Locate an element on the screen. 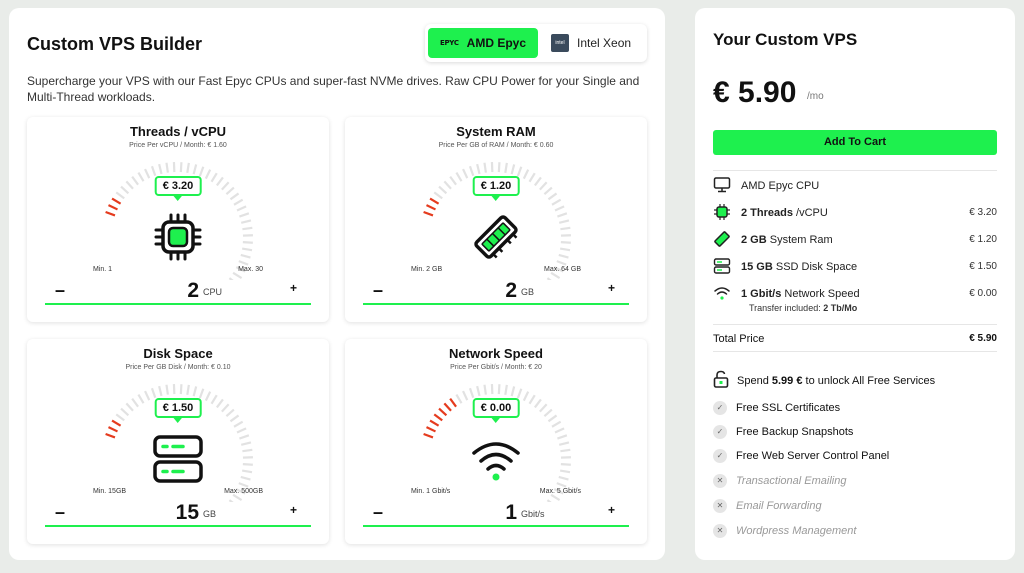  unlock-amount: 5.99 € is located at coordinates (787, 381).